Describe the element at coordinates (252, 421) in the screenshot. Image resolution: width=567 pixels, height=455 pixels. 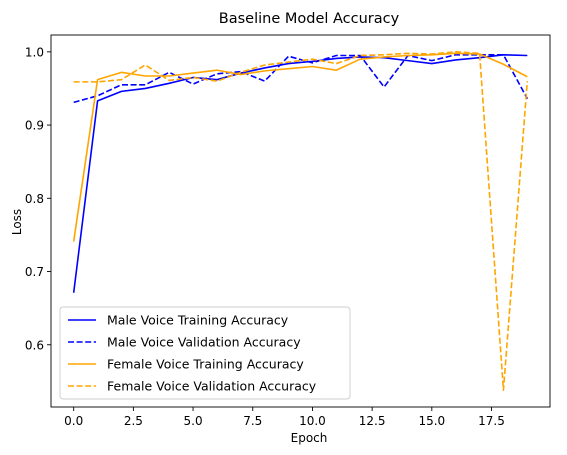
I see `x-tick-label: 7.5` at that location.